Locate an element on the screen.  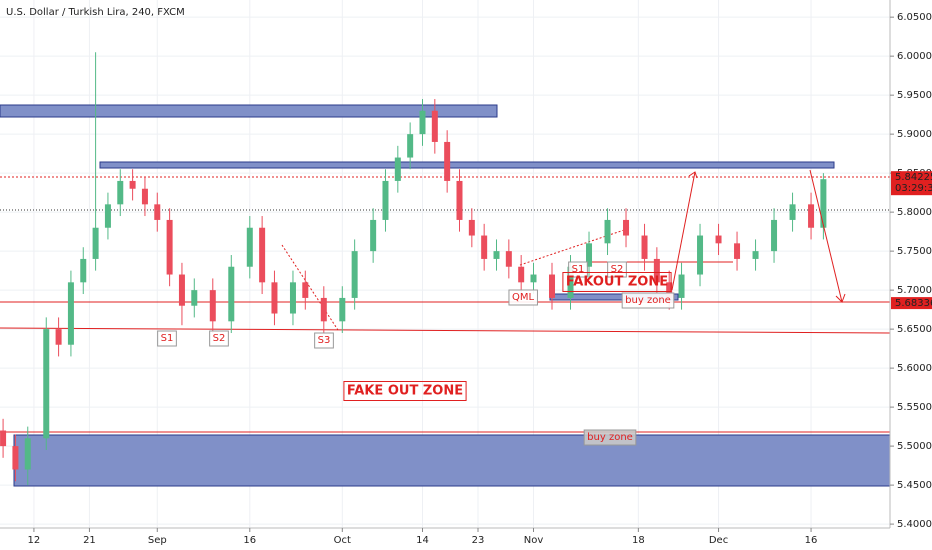
annotation: S3 is located at coordinates (324, 340).